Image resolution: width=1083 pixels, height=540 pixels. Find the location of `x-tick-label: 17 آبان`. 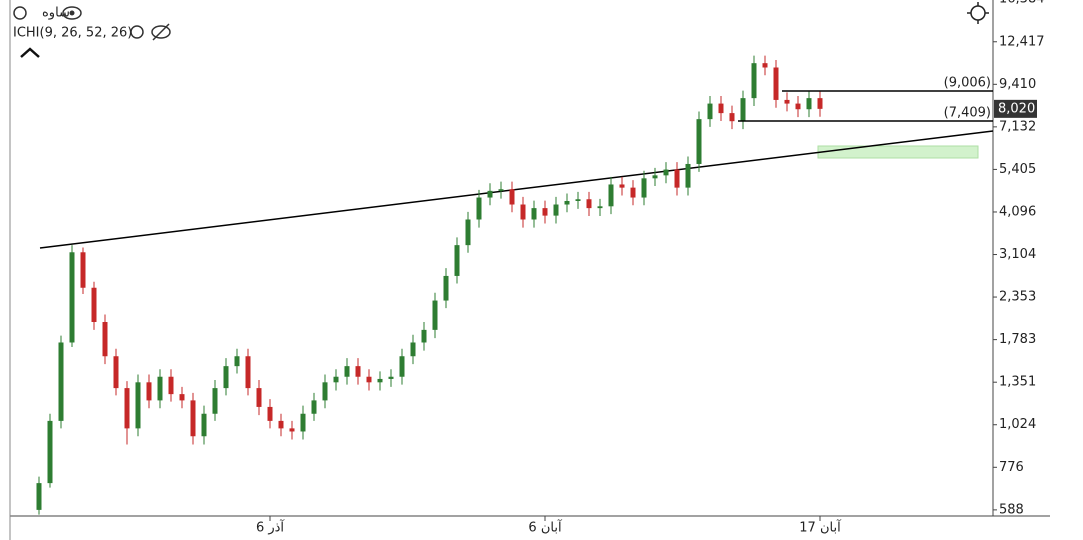

x-tick-label: 17 آبان is located at coordinates (820, 527).